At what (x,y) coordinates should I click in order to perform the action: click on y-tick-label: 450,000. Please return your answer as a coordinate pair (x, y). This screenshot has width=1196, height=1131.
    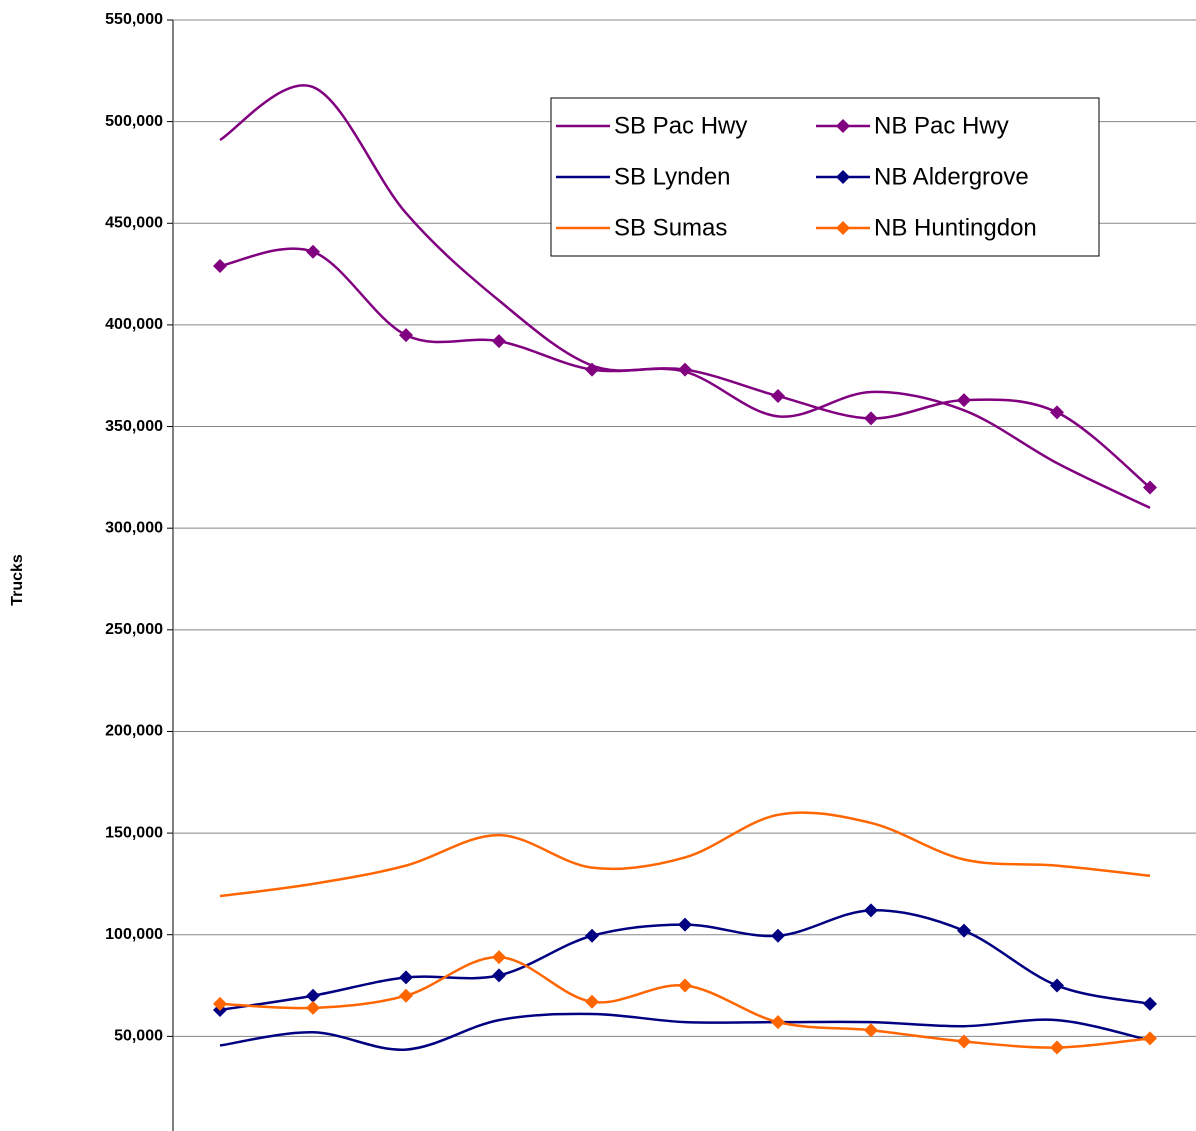
    Looking at the image, I should click on (134, 222).